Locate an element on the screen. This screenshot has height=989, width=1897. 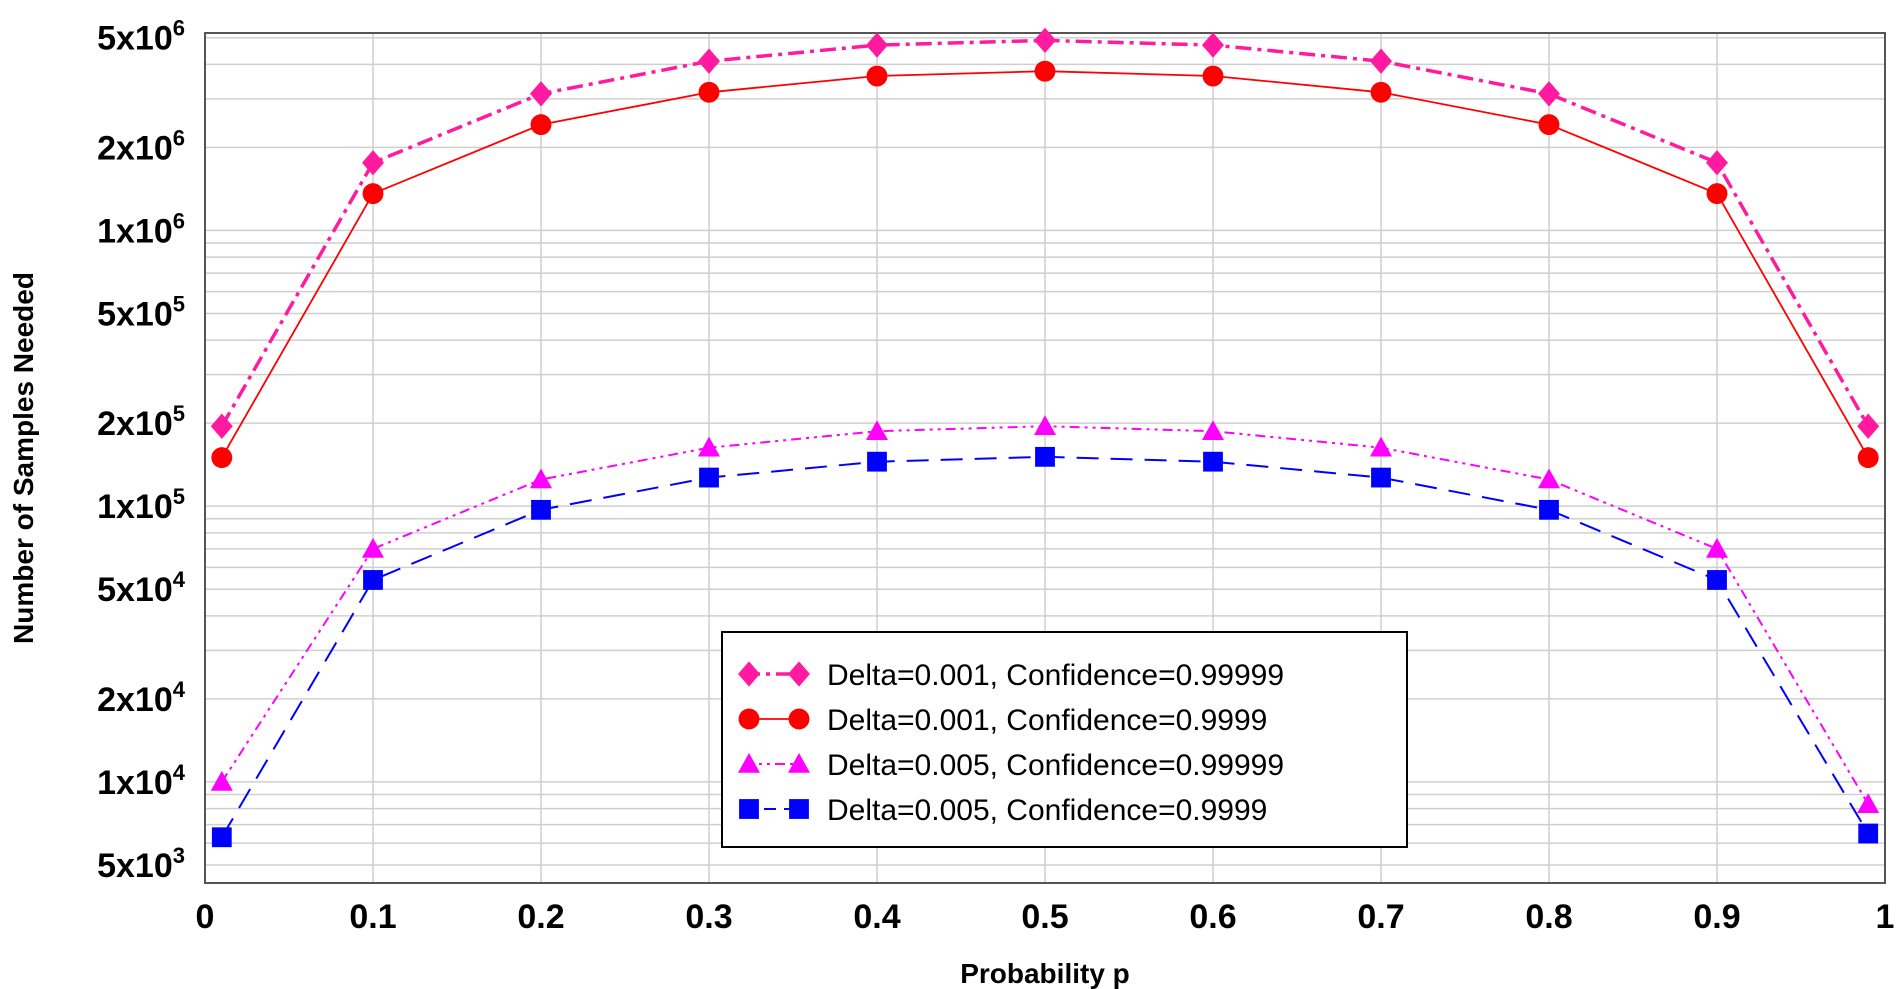
y-tick-label: 2x10⁴ is located at coordinates (141, 698).